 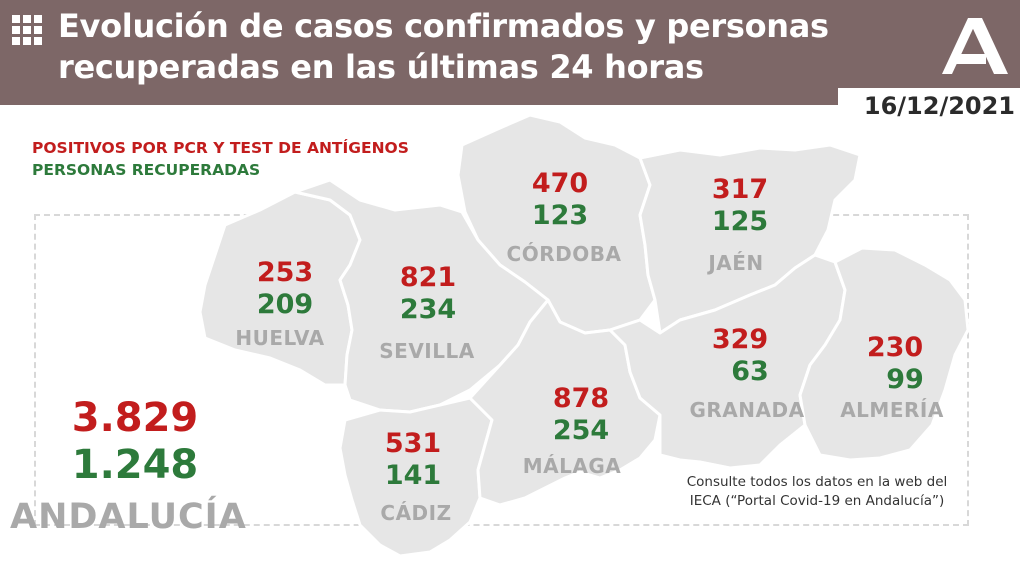 What do you see at coordinates (747, 410) in the screenshot?
I see `granada-label: GRANADA` at bounding box center [747, 410].